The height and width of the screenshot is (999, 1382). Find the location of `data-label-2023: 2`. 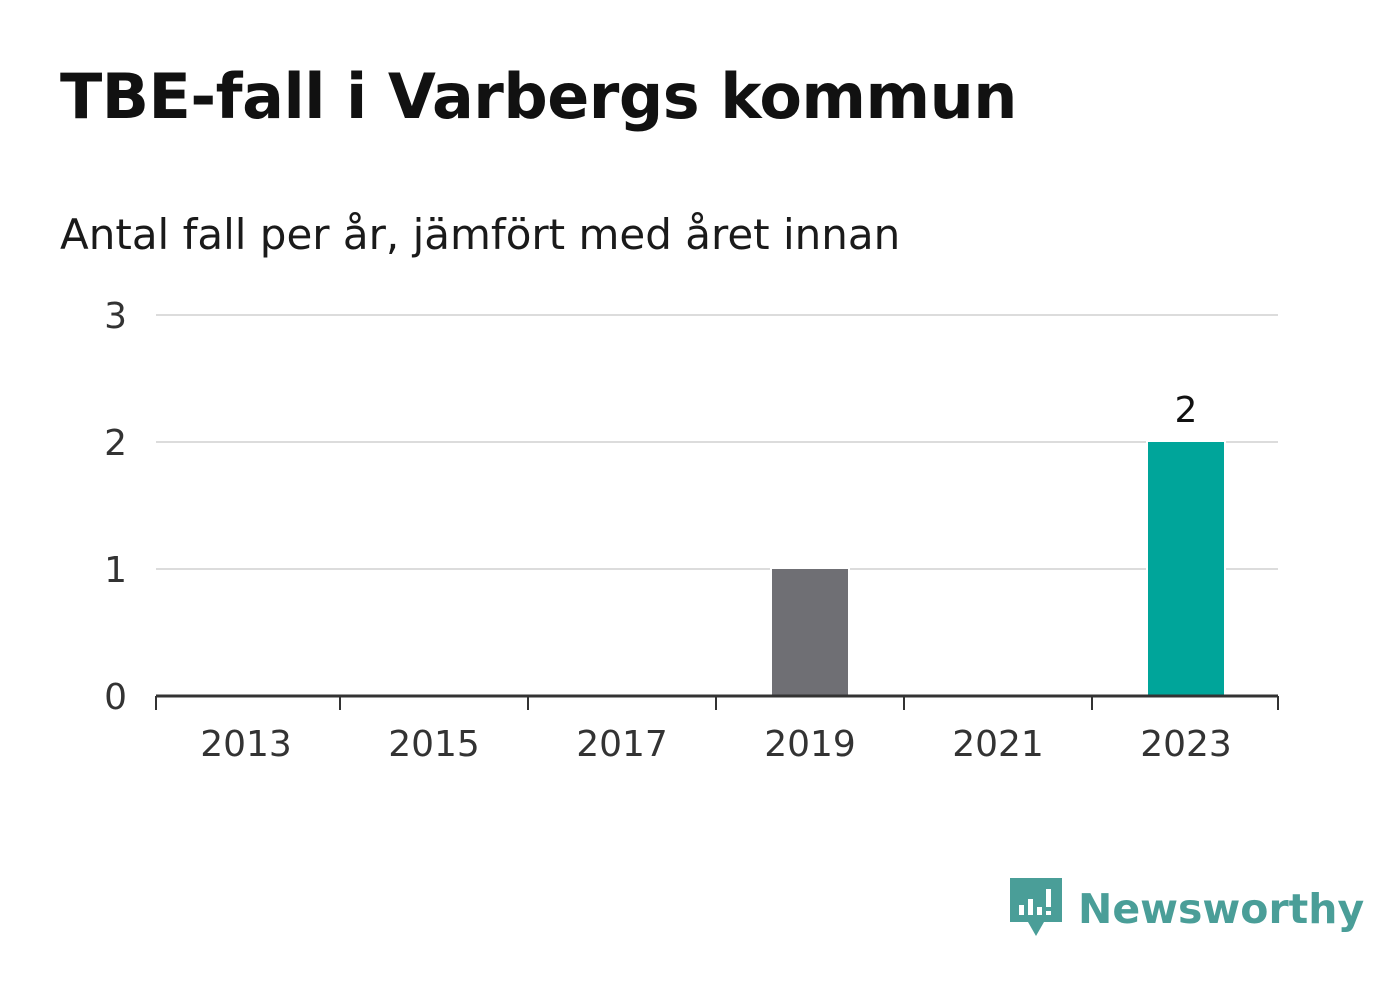

data-label-2023: 2 is located at coordinates (1186, 410).